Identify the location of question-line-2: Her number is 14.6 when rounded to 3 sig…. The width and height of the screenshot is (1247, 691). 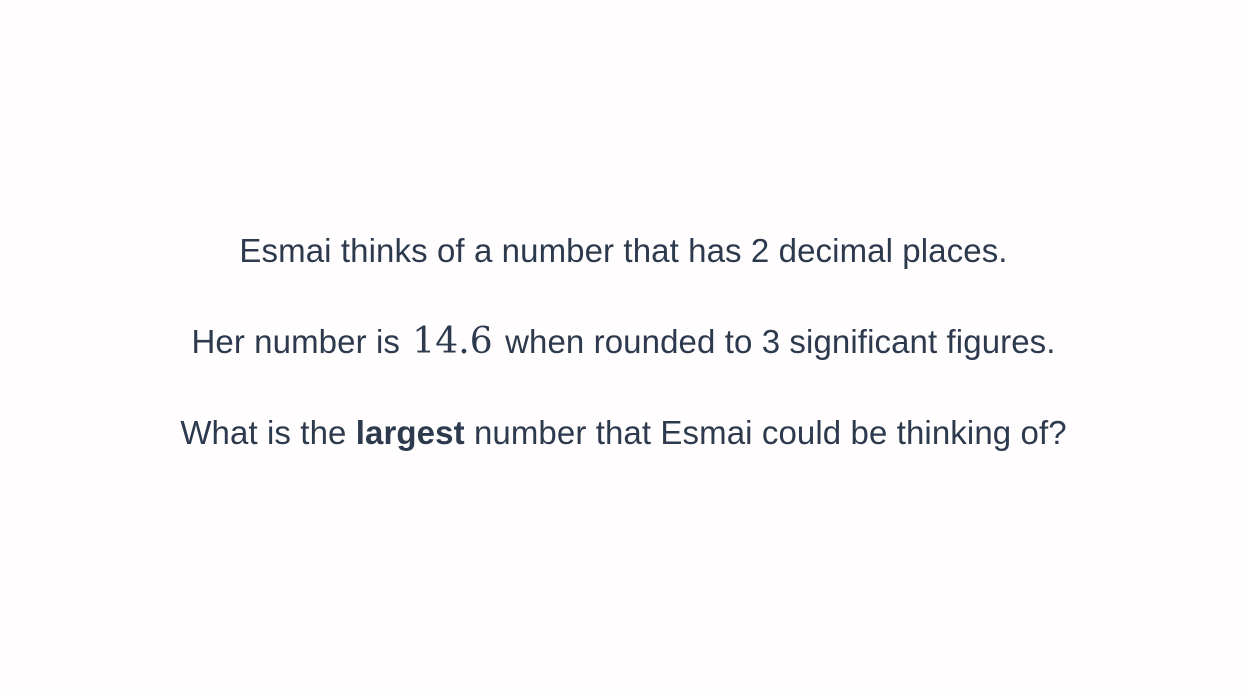
(623, 342).